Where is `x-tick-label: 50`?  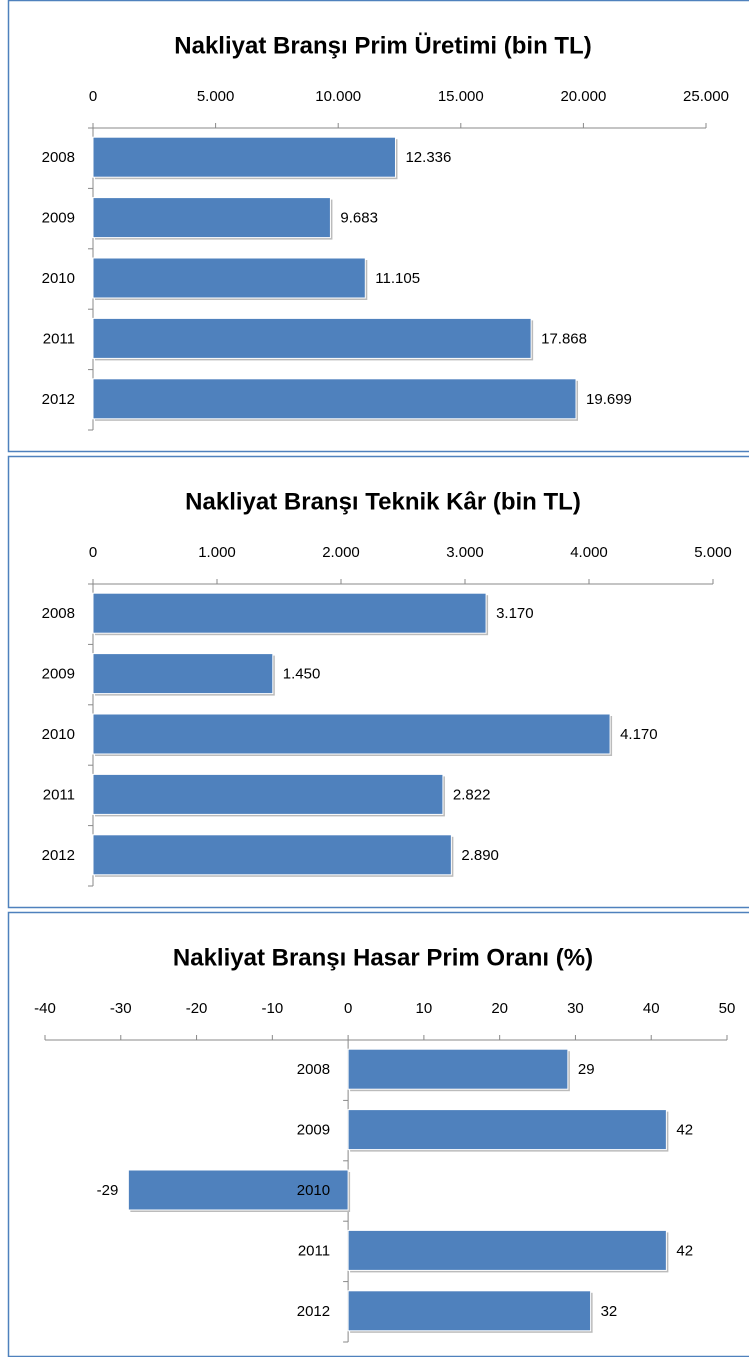 x-tick-label: 50 is located at coordinates (727, 1008).